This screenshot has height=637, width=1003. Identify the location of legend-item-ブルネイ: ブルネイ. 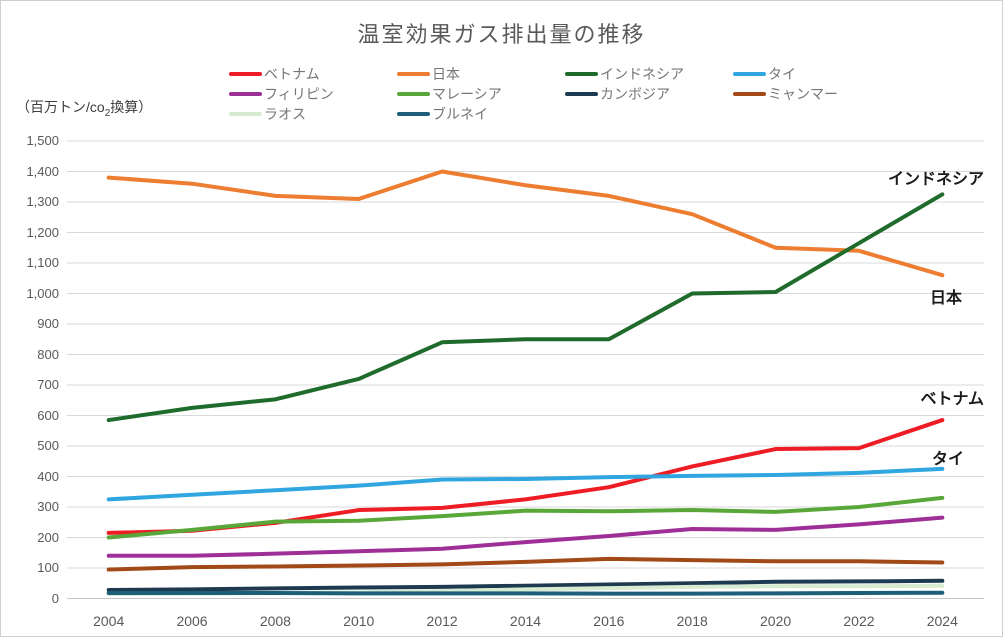
(481, 114).